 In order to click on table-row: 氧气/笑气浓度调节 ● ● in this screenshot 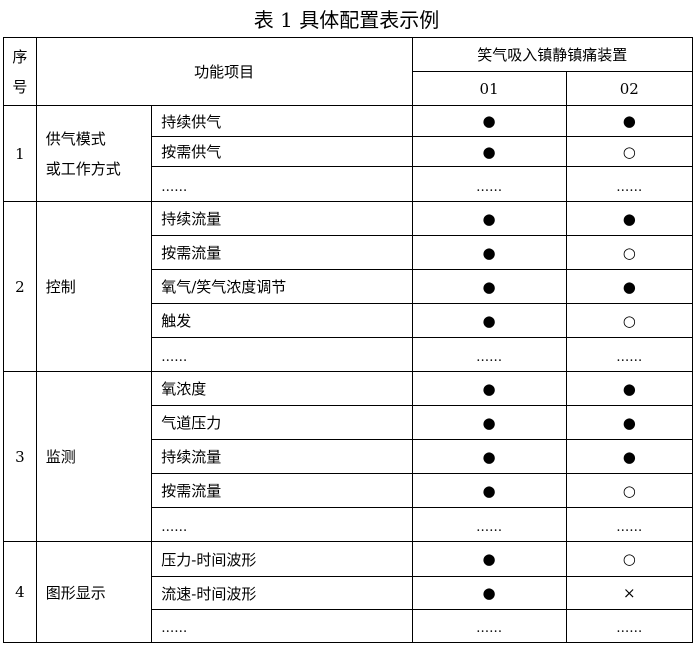, I will do `click(348, 286)`.